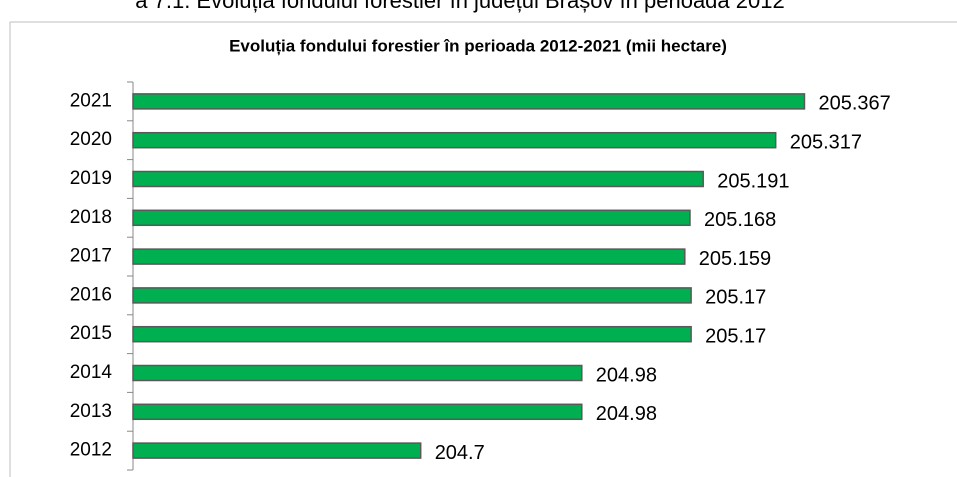 This screenshot has width=957, height=477. I want to click on value-label: 205.191, so click(753, 181).